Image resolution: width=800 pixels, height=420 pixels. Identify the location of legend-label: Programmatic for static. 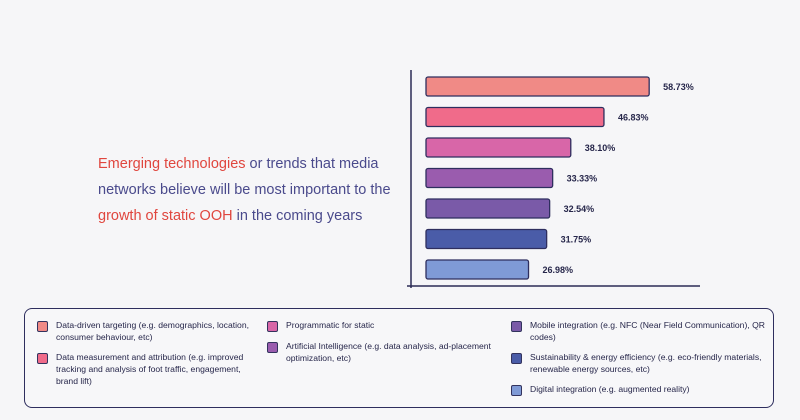
(330, 325).